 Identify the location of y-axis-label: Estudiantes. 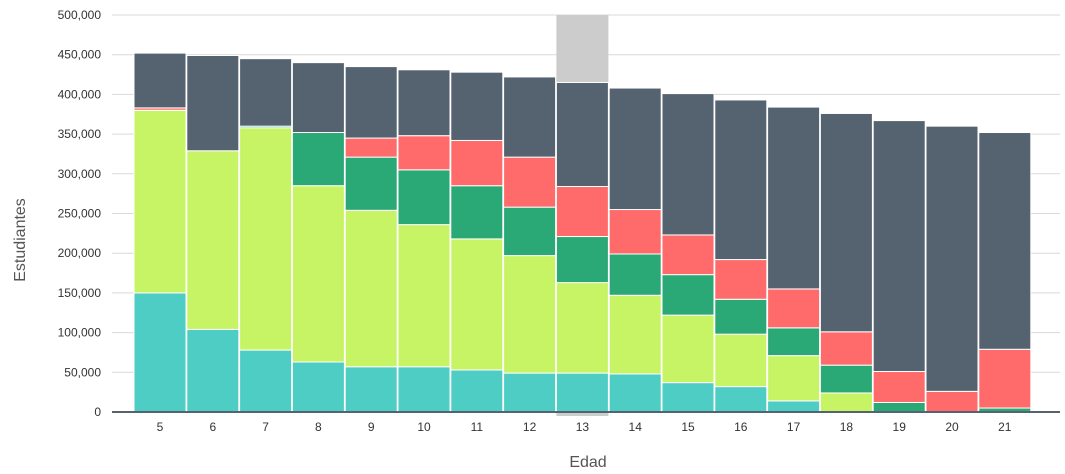
(20, 240).